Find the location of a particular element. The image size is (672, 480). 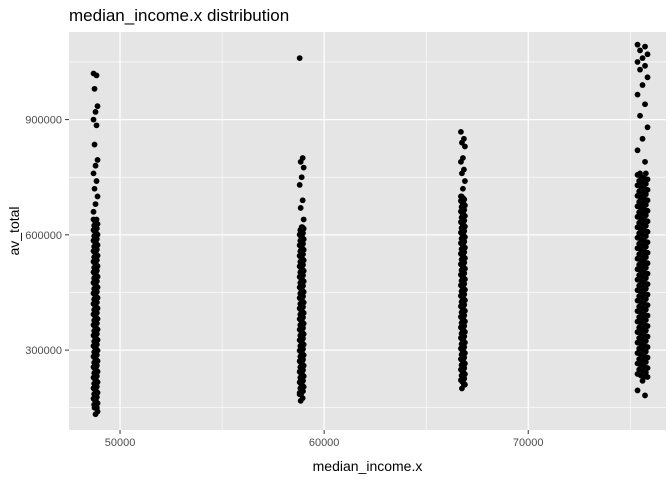

x-axis-ticks: 50000 60000 70000 is located at coordinates (324, 439).